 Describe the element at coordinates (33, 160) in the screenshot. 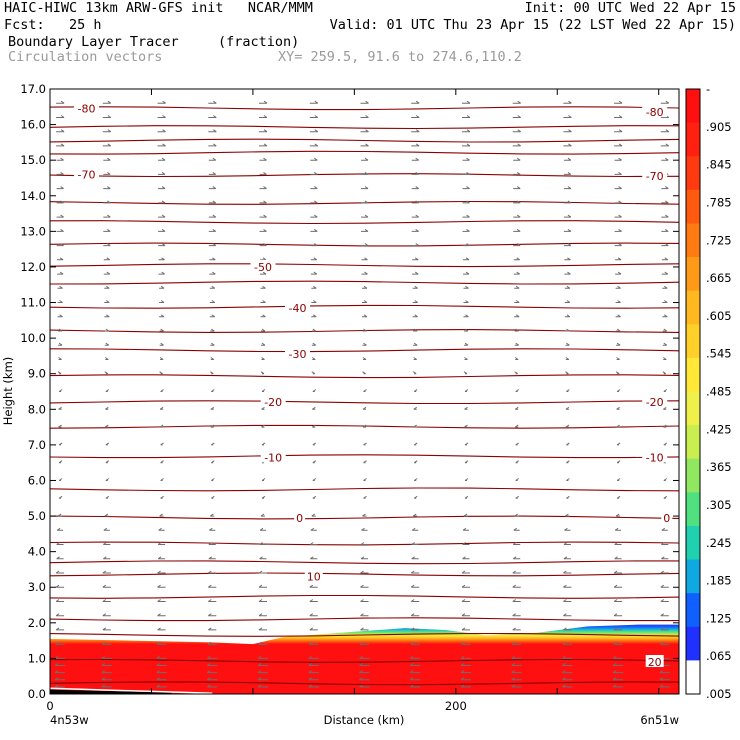

I see `y-tick-label: 15.0` at that location.